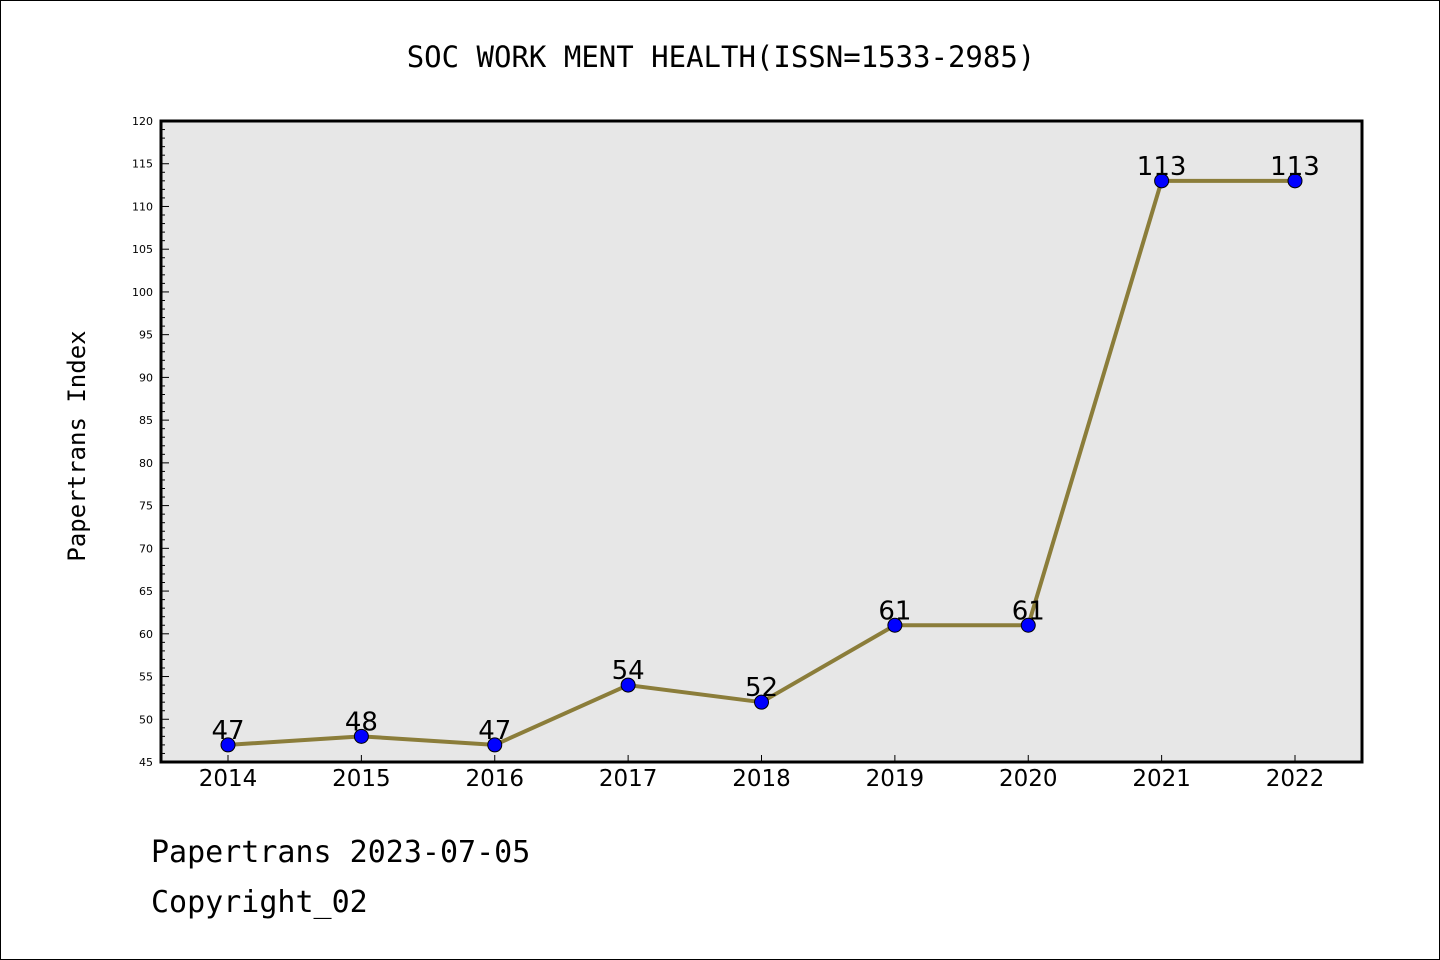  What do you see at coordinates (146, 335) in the screenshot?
I see `y-tick-label: 95` at bounding box center [146, 335].